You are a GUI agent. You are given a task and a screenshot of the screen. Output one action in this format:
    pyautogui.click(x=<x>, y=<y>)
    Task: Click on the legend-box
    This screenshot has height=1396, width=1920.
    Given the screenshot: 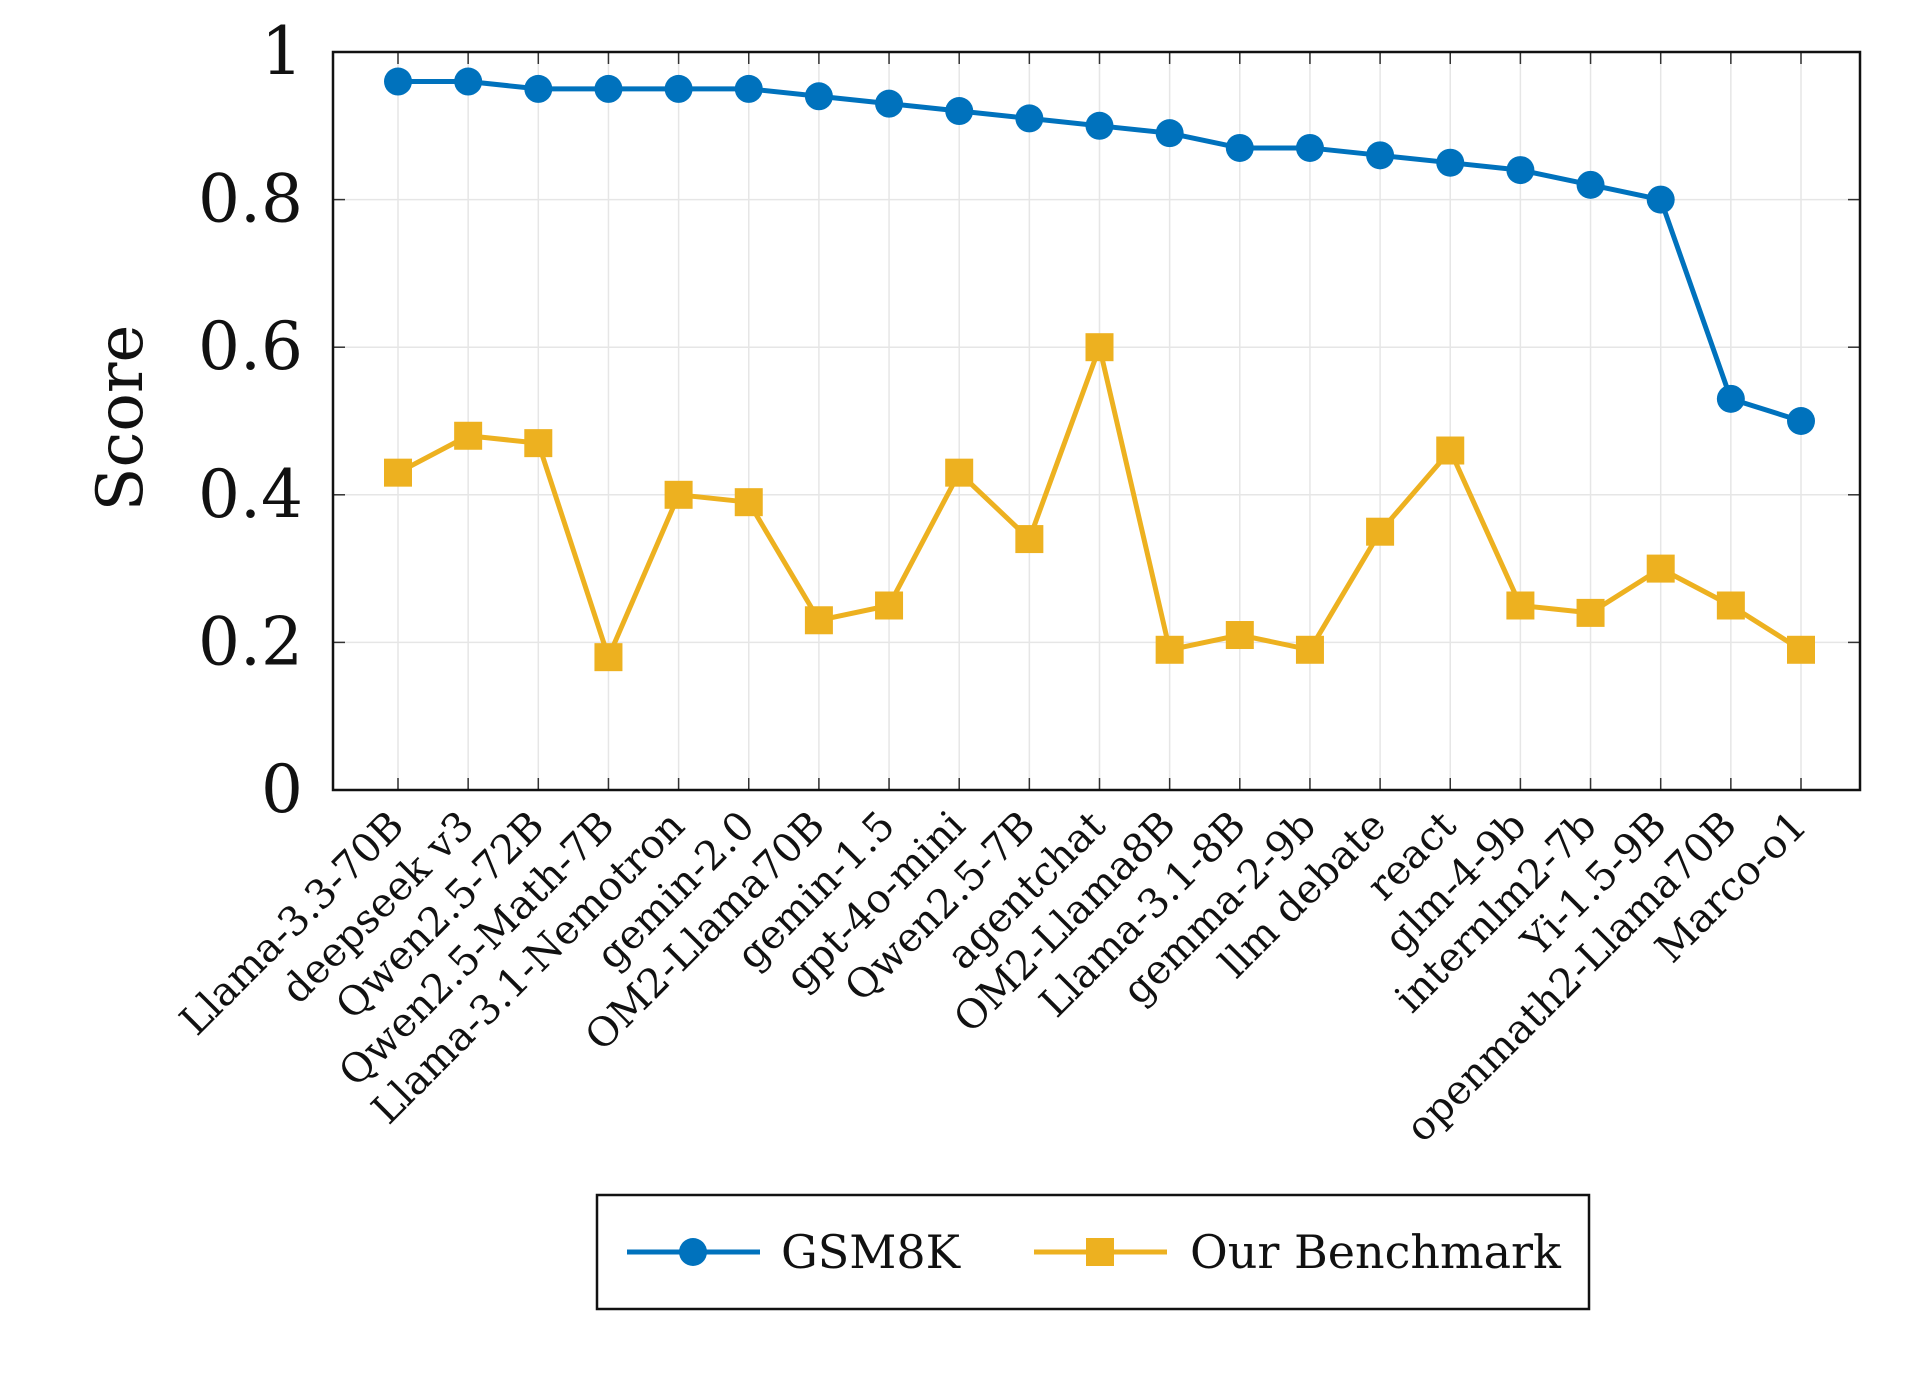 What is the action you would take?
    pyautogui.click(x=1093, y=1252)
    